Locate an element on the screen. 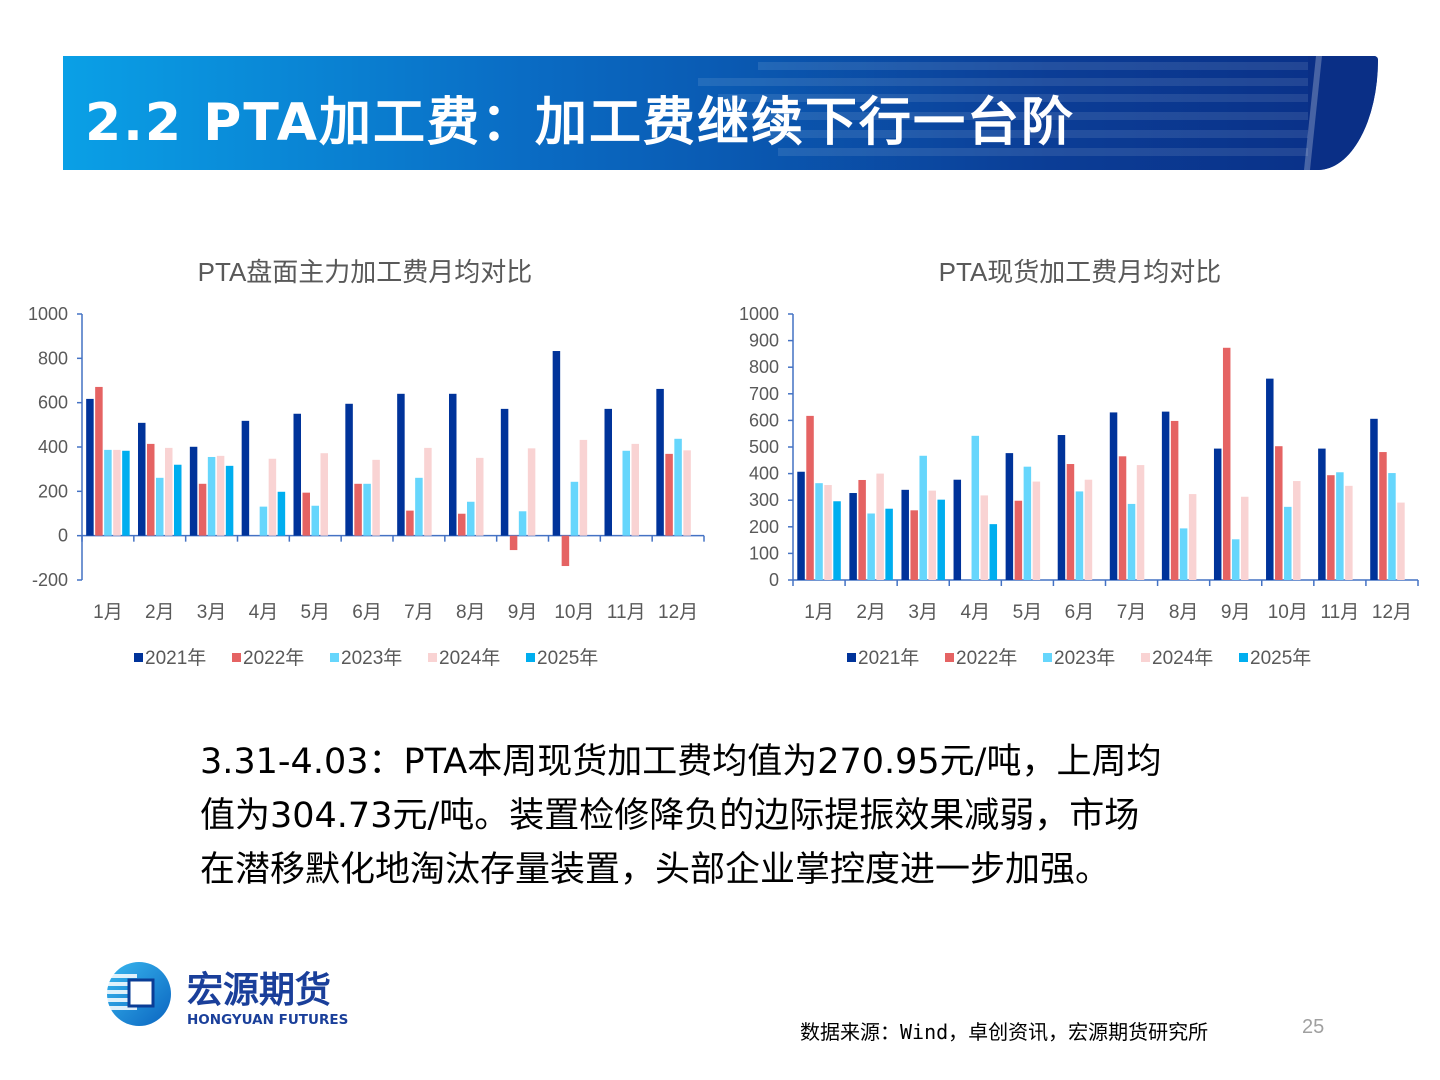  page-number: 25 is located at coordinates (1313, 1027).